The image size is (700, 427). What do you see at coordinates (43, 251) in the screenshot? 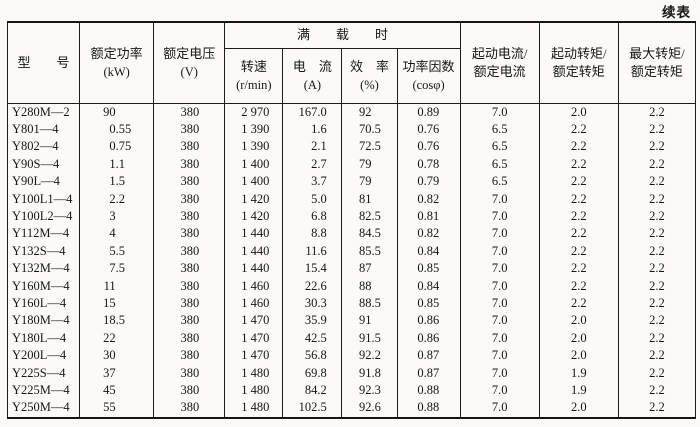
I see `cell-model: Y132S—4` at bounding box center [43, 251].